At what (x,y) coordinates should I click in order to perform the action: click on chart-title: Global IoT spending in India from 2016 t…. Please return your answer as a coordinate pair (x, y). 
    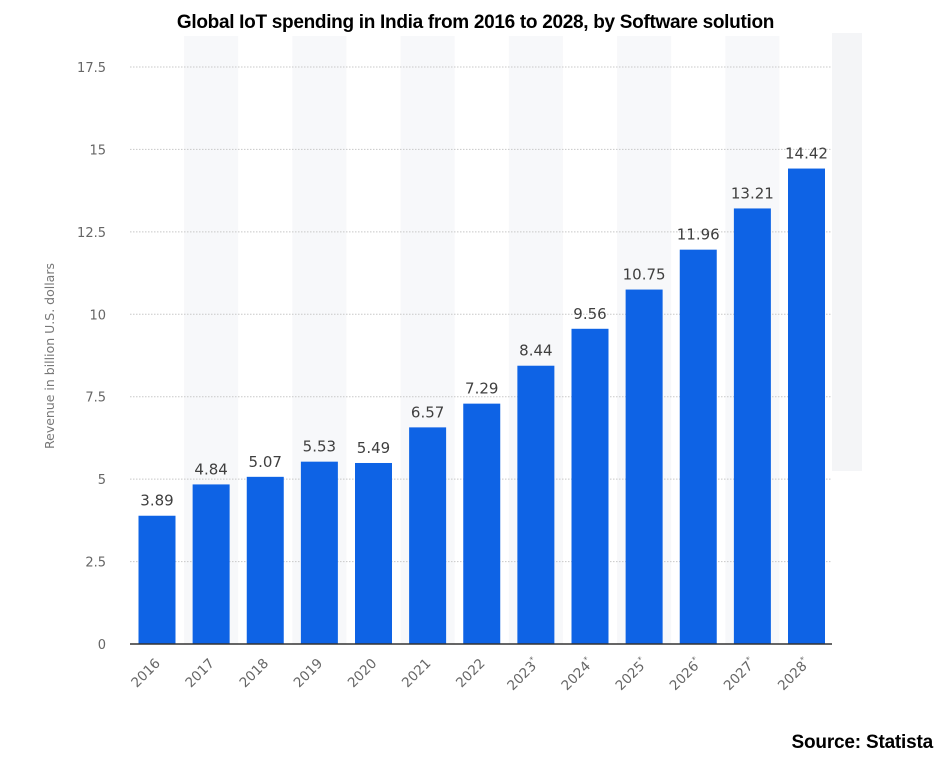
    Looking at the image, I should click on (475, 22).